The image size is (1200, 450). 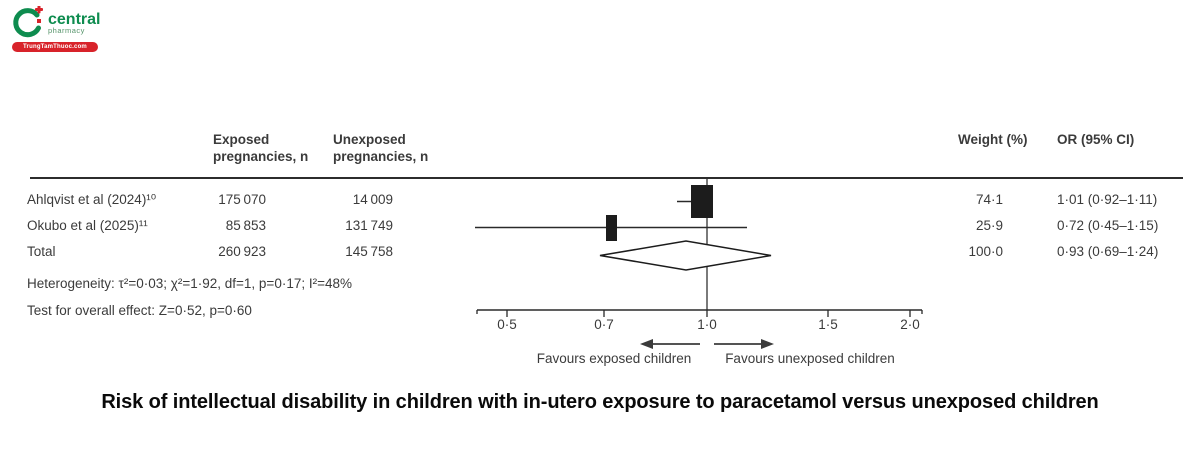 I want to click on unexposed-n-value: 145 758, so click(x=369, y=251).